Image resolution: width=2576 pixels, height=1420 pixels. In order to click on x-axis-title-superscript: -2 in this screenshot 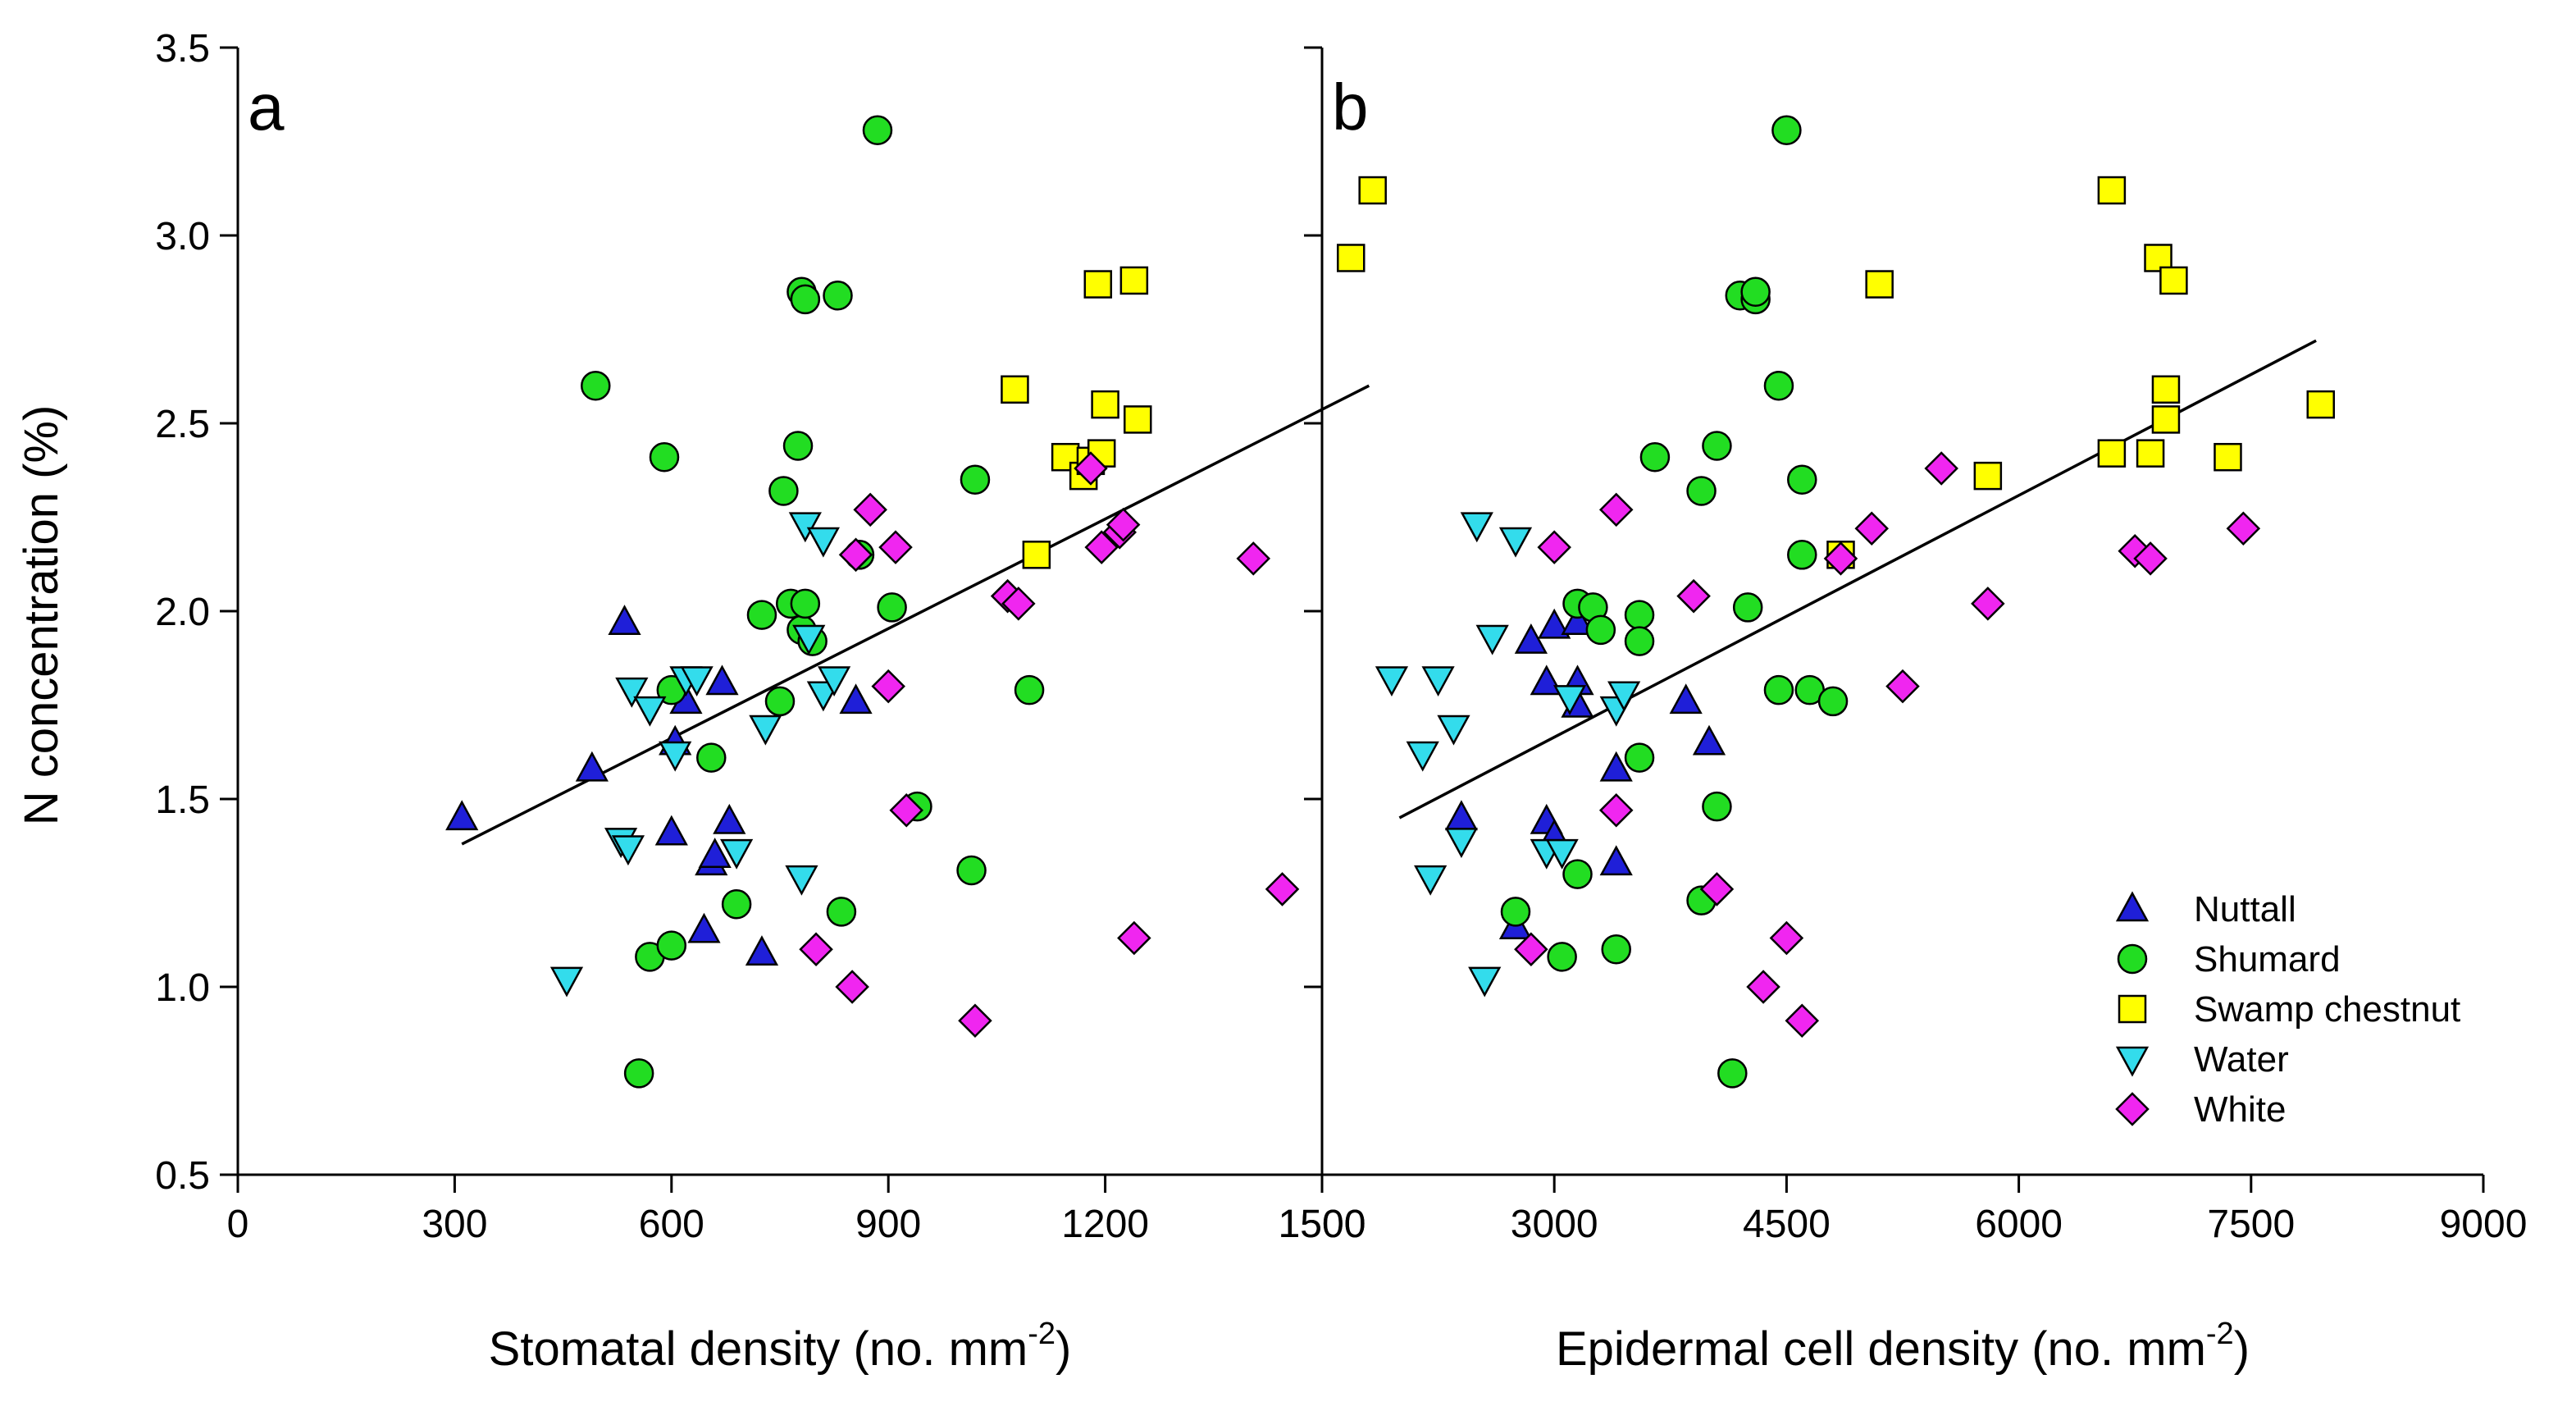, I will do `click(2220, 1334)`.